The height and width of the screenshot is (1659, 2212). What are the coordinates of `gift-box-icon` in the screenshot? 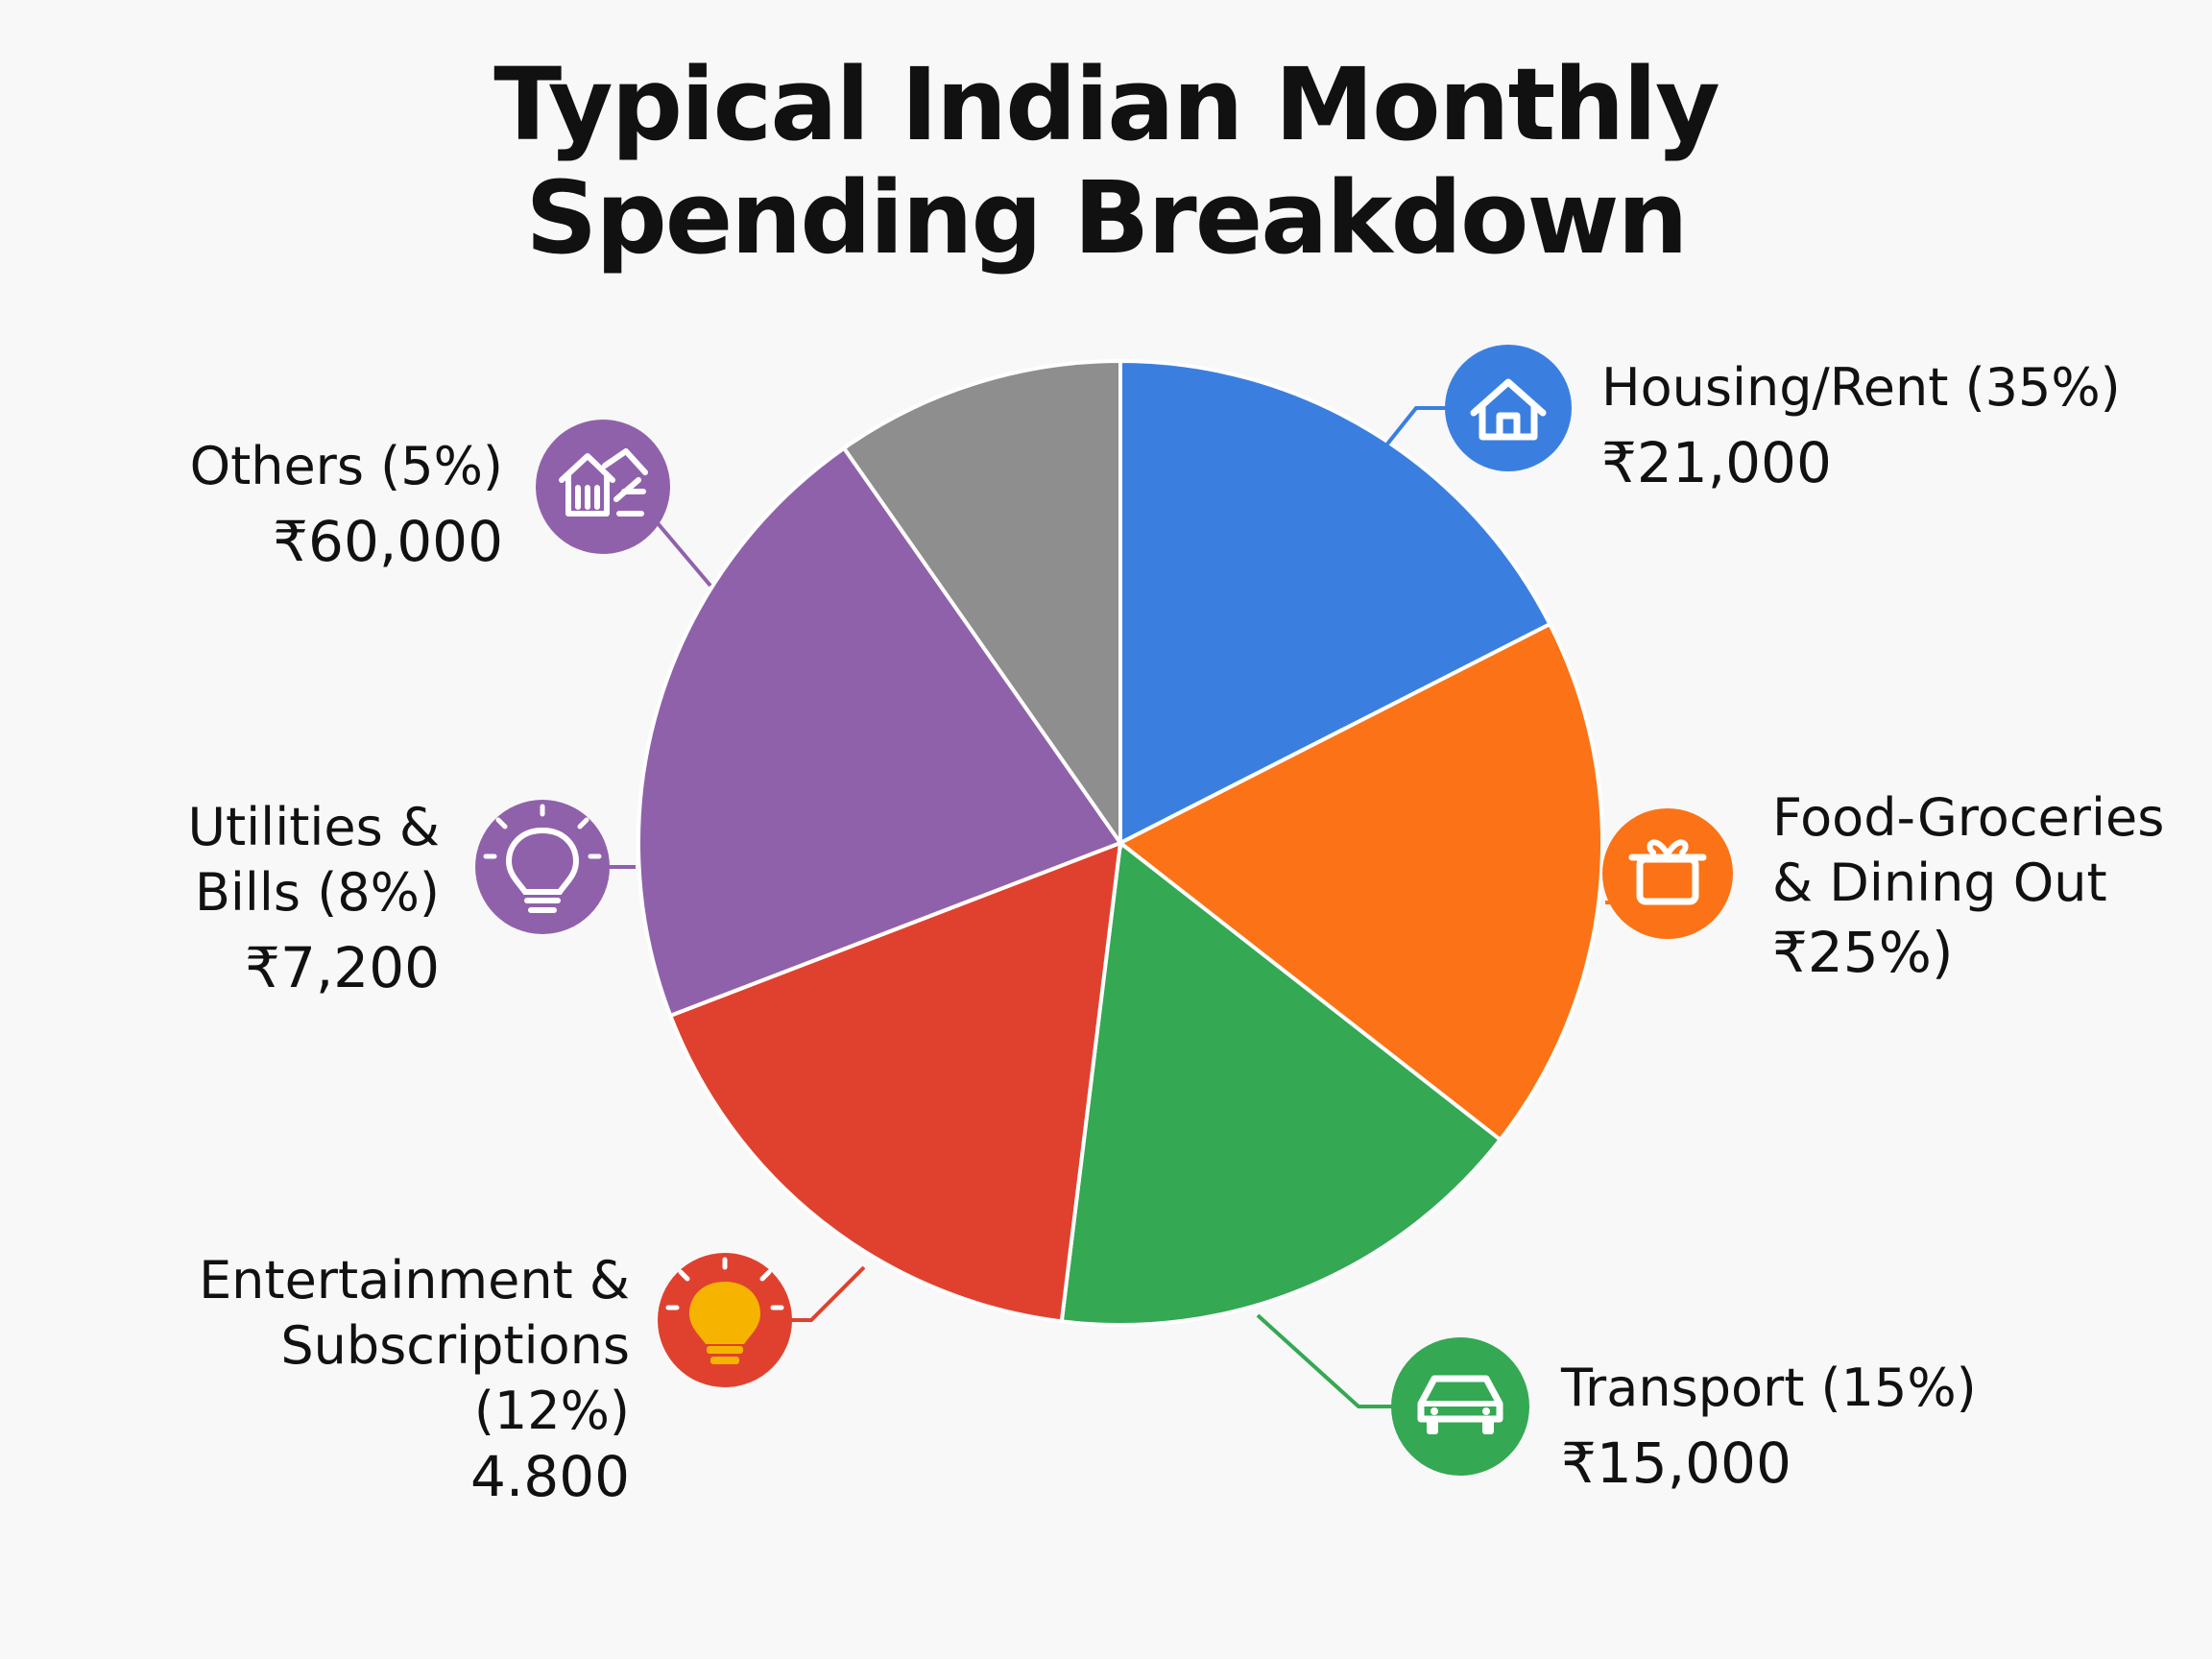 It's located at (1667, 873).